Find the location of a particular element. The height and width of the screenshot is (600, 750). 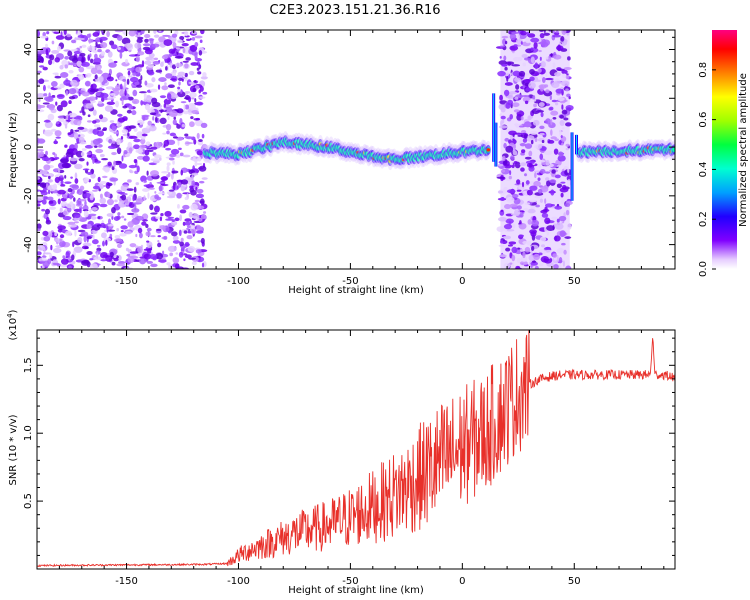

x-tick-label: 50 is located at coordinates (574, 281).